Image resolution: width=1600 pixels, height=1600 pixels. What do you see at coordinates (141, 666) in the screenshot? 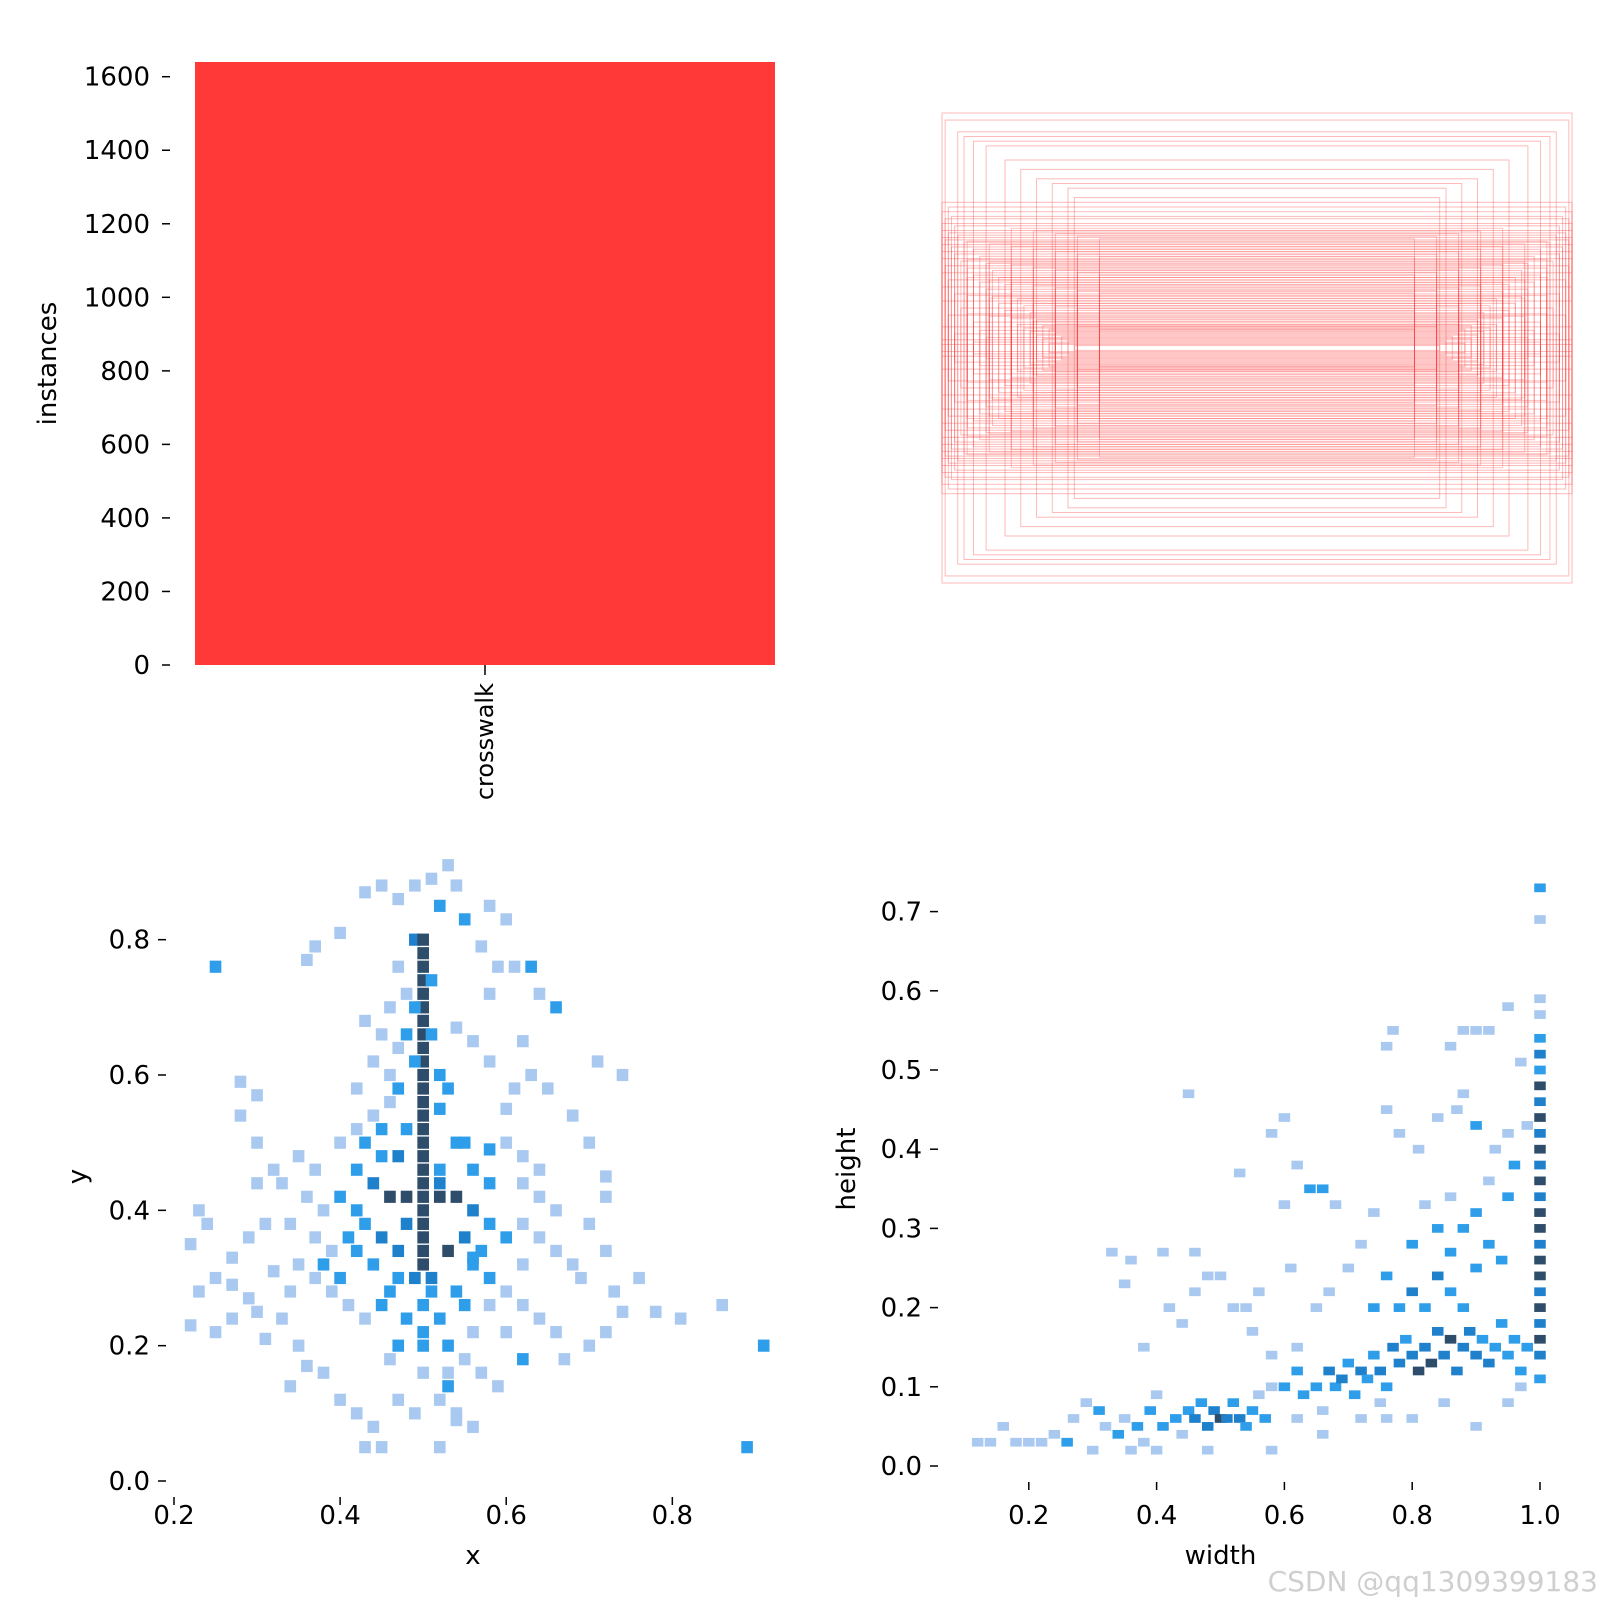
I see `y-tick-label: 0` at bounding box center [141, 666].